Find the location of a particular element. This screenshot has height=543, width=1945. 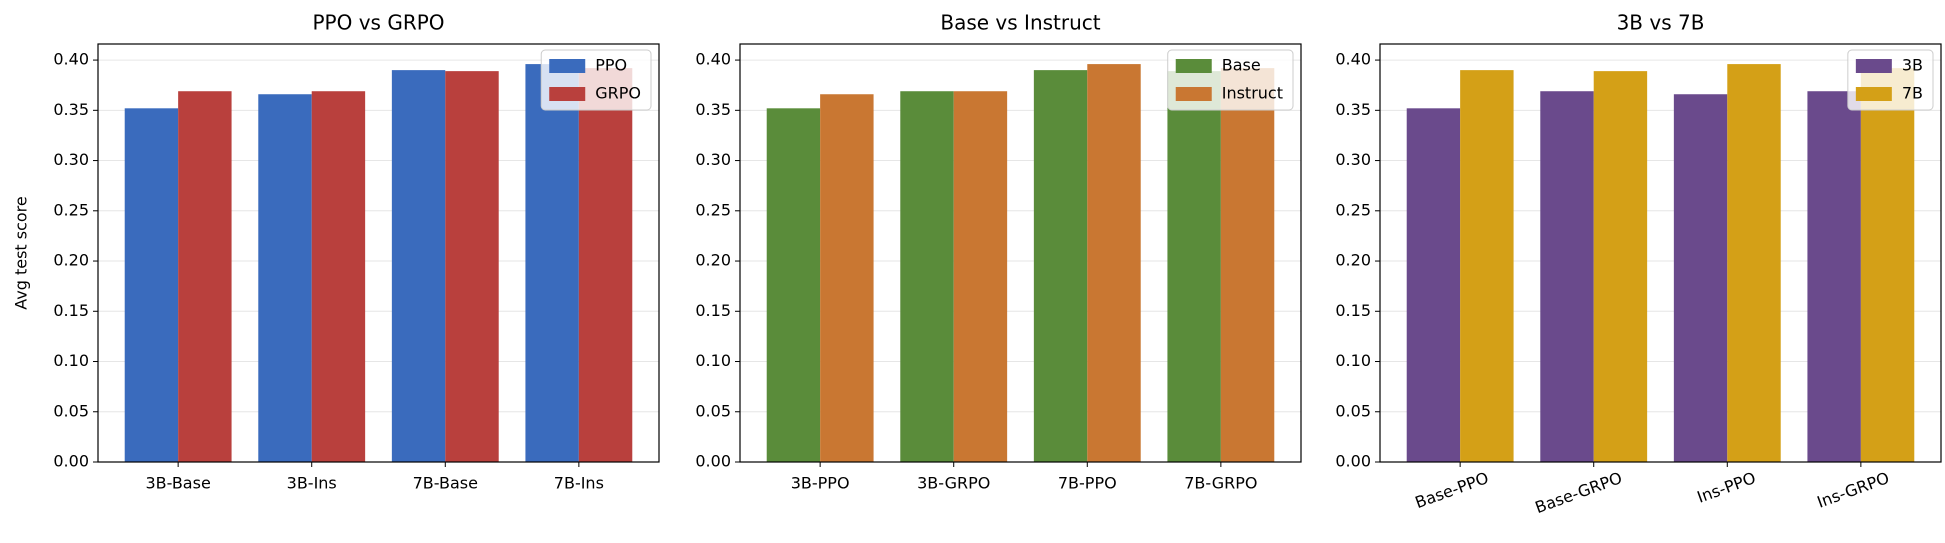

panel-title: PPO vs GRPO is located at coordinates (378, 23).